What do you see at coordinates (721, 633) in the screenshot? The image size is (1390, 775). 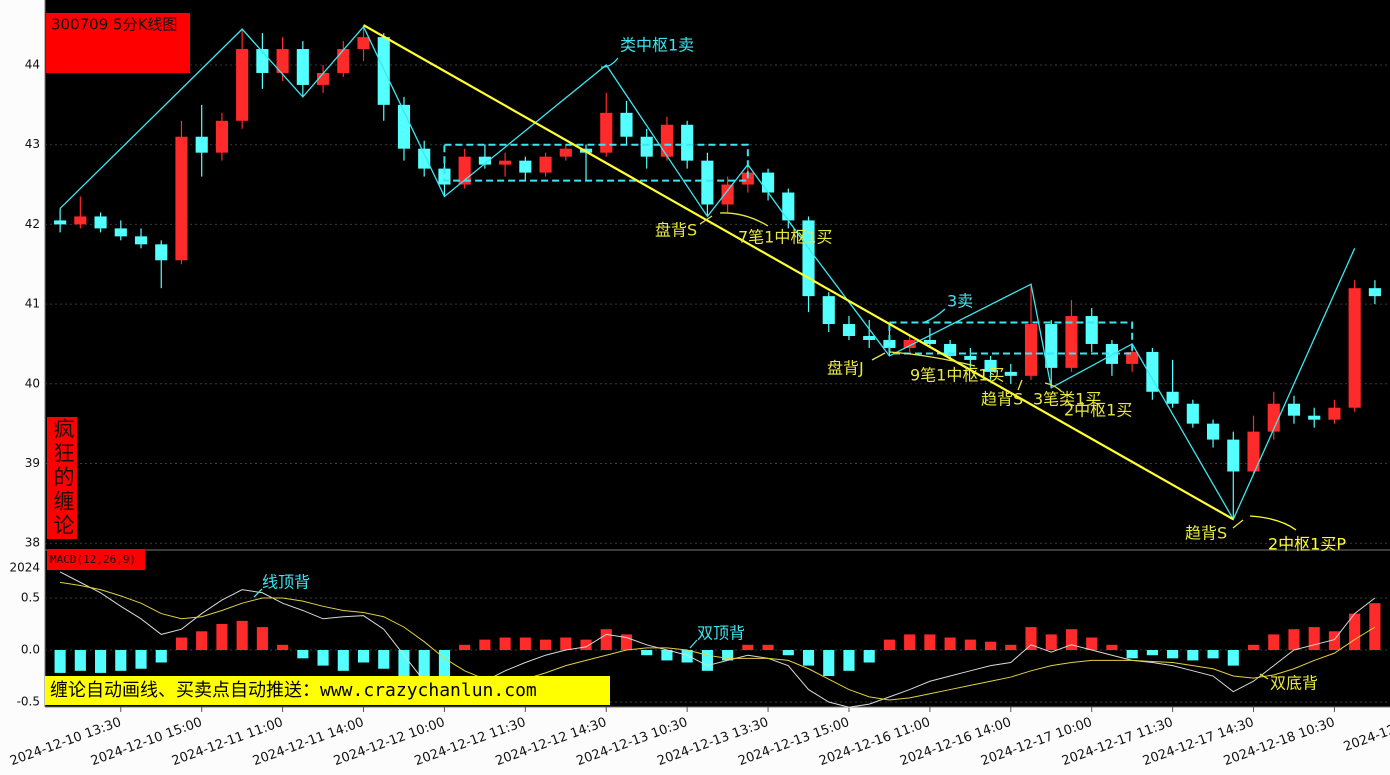 I see `annotation: 双顶背` at bounding box center [721, 633].